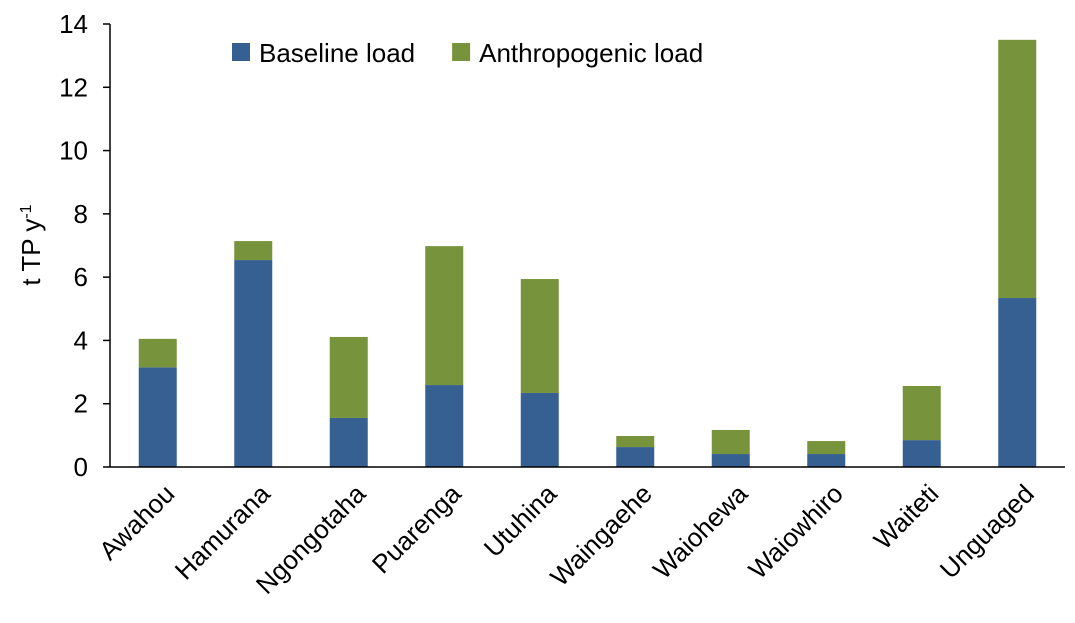 This screenshot has width=1075, height=623. I want to click on x-tick-label: Waiohewa, so click(700, 531).